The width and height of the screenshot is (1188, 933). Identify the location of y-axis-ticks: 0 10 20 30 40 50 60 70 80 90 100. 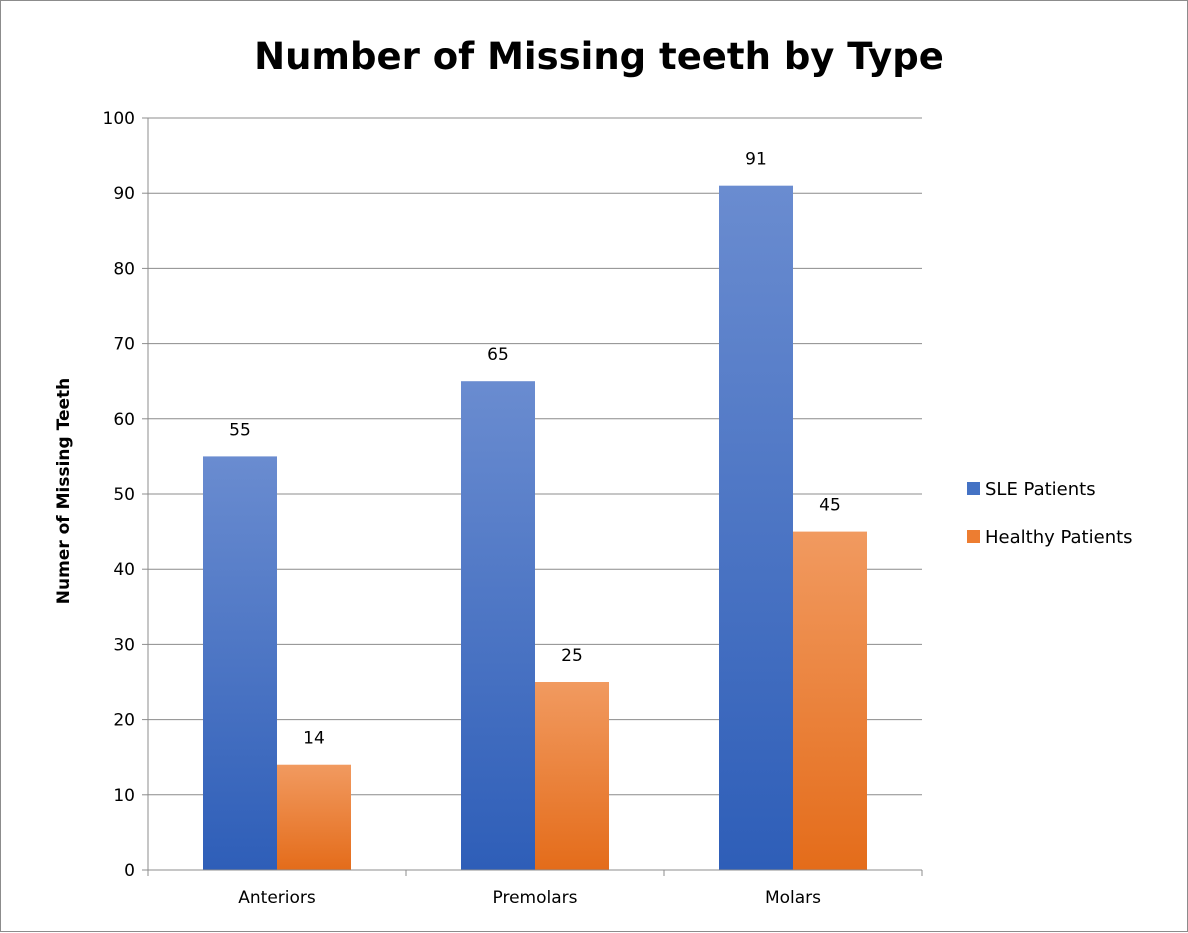
(126, 495).